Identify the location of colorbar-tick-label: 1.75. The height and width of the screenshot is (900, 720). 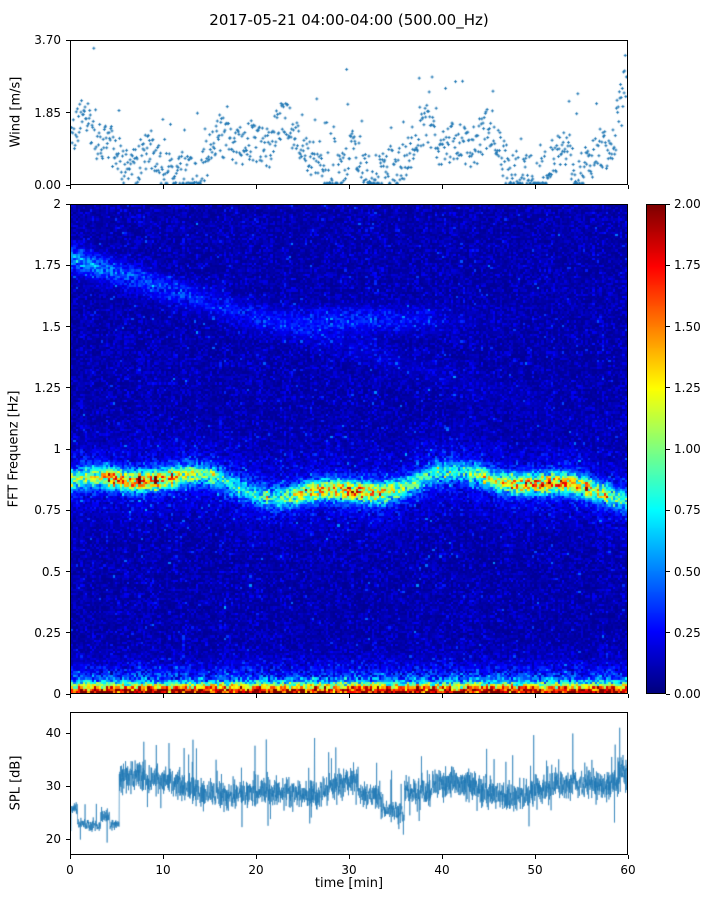
(687, 265).